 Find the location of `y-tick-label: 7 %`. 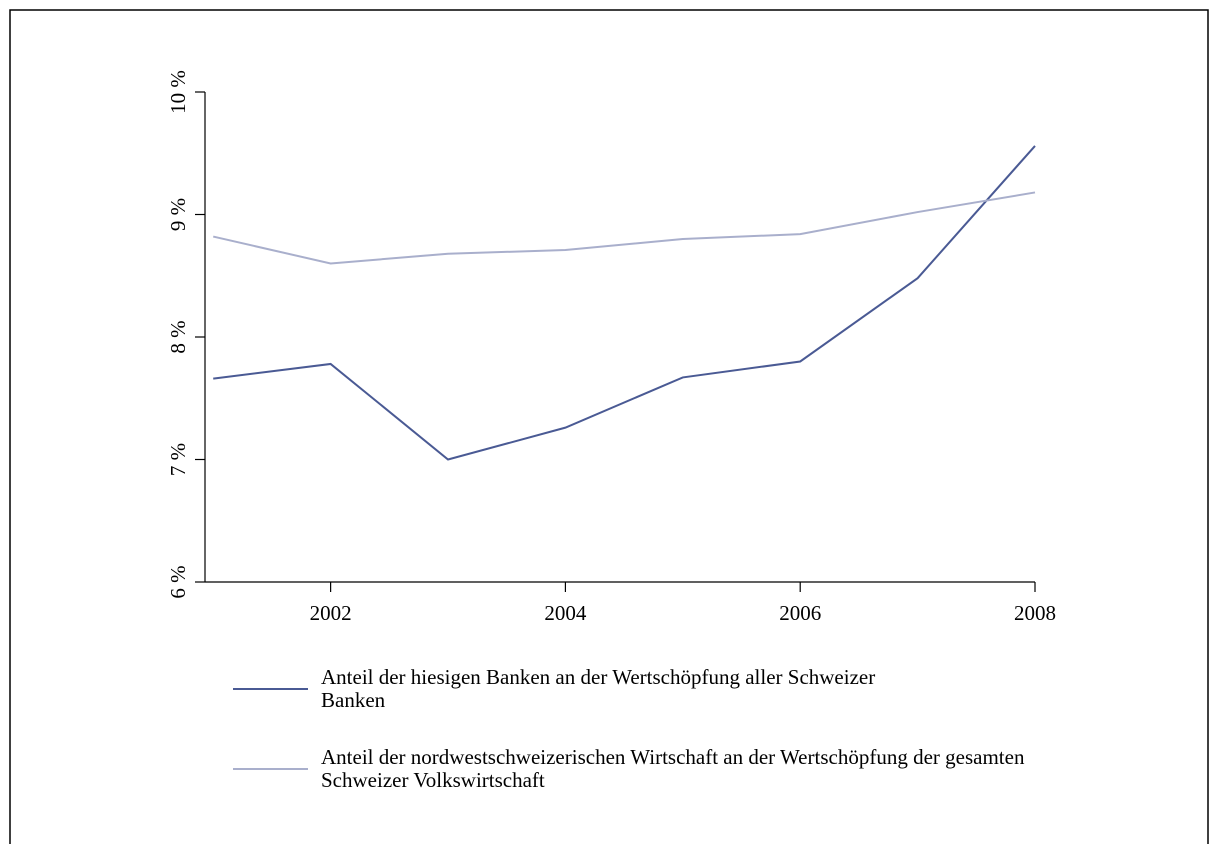

y-tick-label: 7 % is located at coordinates (178, 459).